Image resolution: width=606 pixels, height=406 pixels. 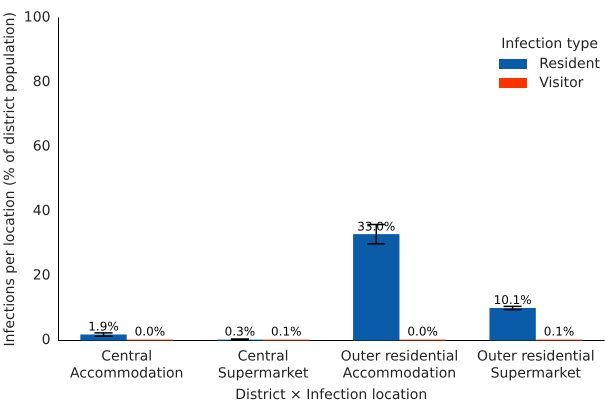 What do you see at coordinates (569, 64) in the screenshot?
I see `legend-label: Resident` at bounding box center [569, 64].